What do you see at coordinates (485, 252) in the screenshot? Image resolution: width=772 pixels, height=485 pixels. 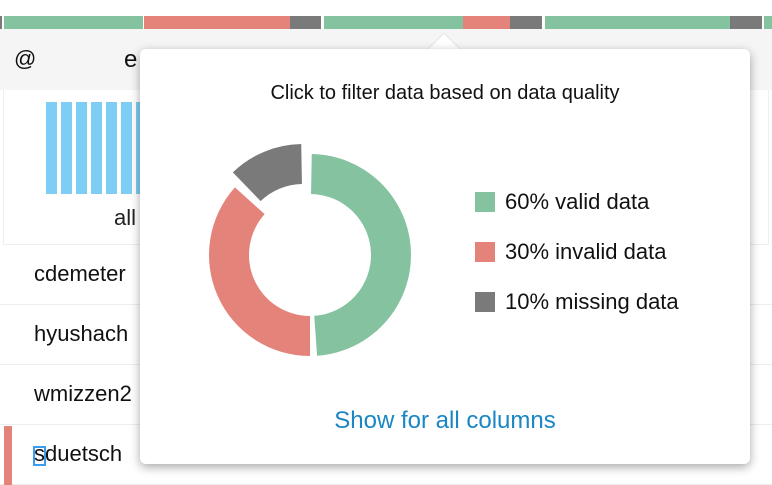 I see `invalid-swatch` at bounding box center [485, 252].